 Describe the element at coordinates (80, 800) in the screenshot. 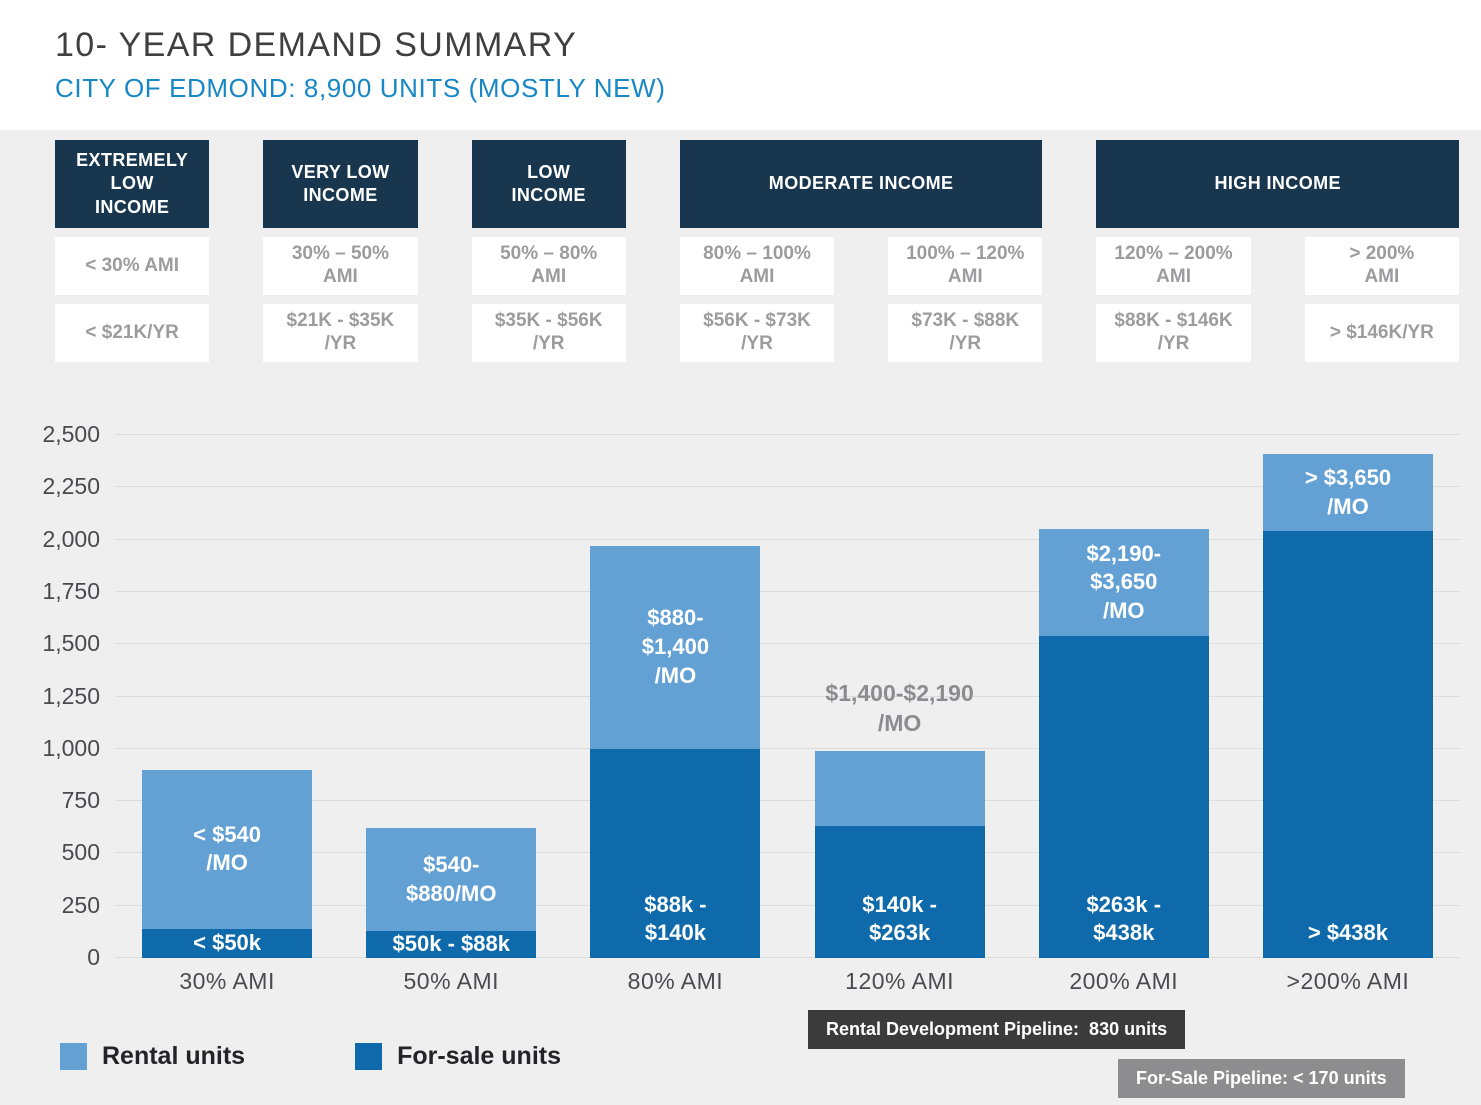

I see `y-axis-tick-label: 750` at that location.